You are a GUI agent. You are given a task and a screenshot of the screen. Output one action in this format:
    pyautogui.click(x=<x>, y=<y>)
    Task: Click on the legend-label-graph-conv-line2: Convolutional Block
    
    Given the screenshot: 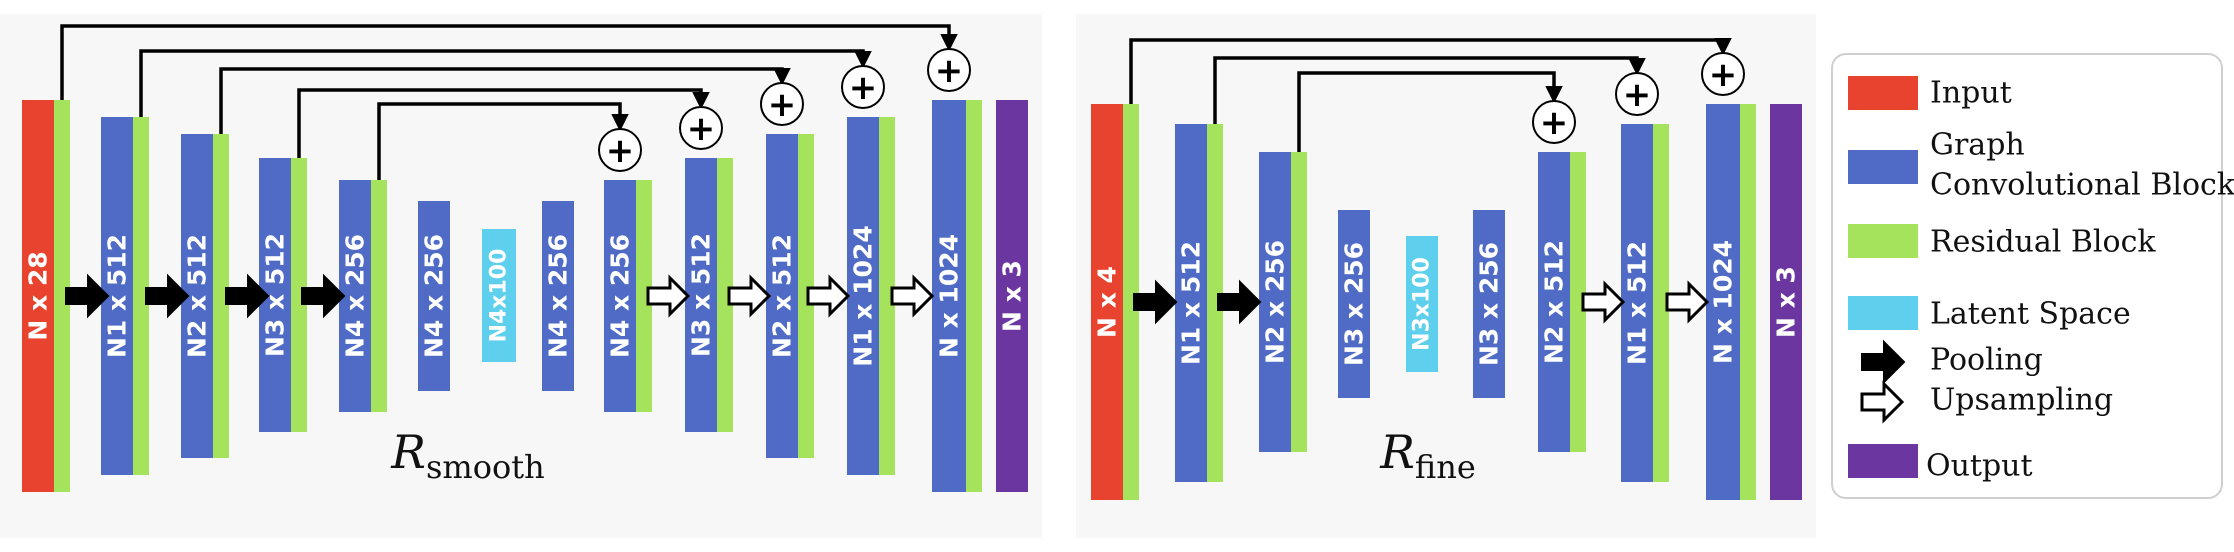 What is the action you would take?
    pyautogui.click(x=2082, y=185)
    